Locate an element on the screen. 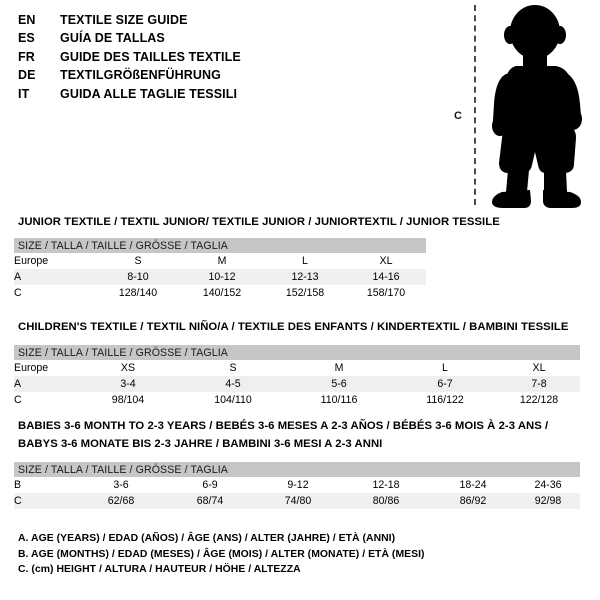 This screenshot has width=600, height=600. junior-row-c-label: C is located at coordinates (55, 293).